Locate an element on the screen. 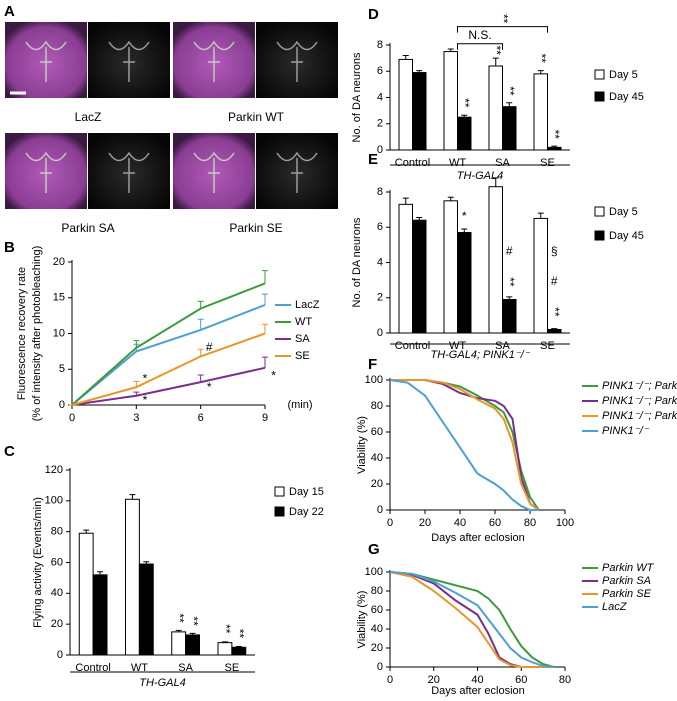  panel-label: F is located at coordinates (372, 364).